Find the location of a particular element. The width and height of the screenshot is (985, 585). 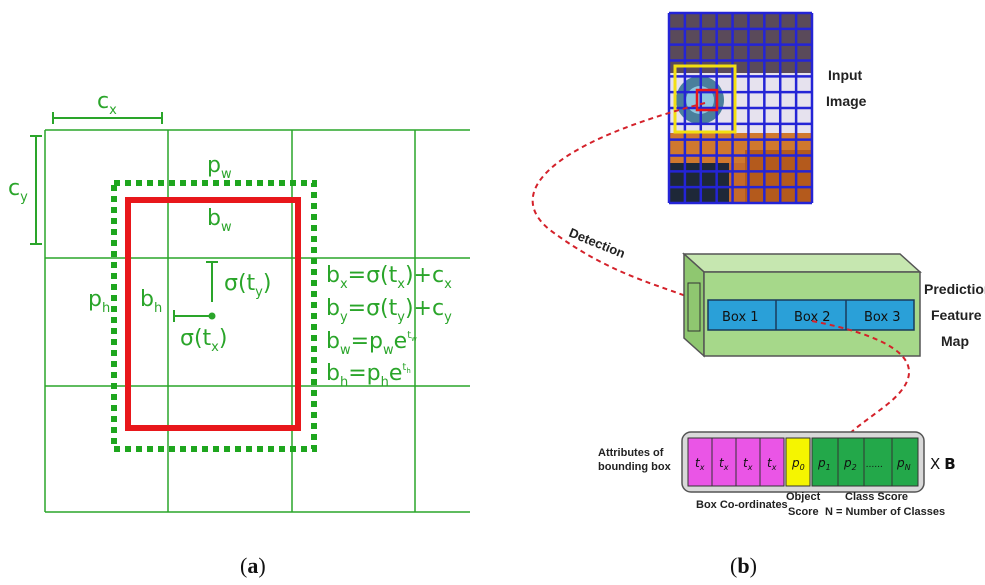

tx-cell-4: tx is located at coordinates (772, 464).